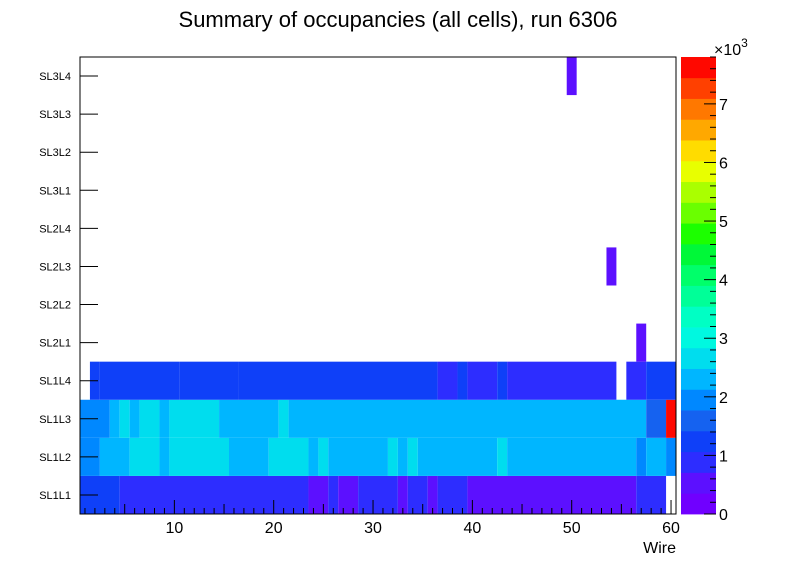 The height and width of the screenshot is (572, 796). What do you see at coordinates (723, 222) in the screenshot?
I see `color-scale-label-5000: 5` at bounding box center [723, 222].